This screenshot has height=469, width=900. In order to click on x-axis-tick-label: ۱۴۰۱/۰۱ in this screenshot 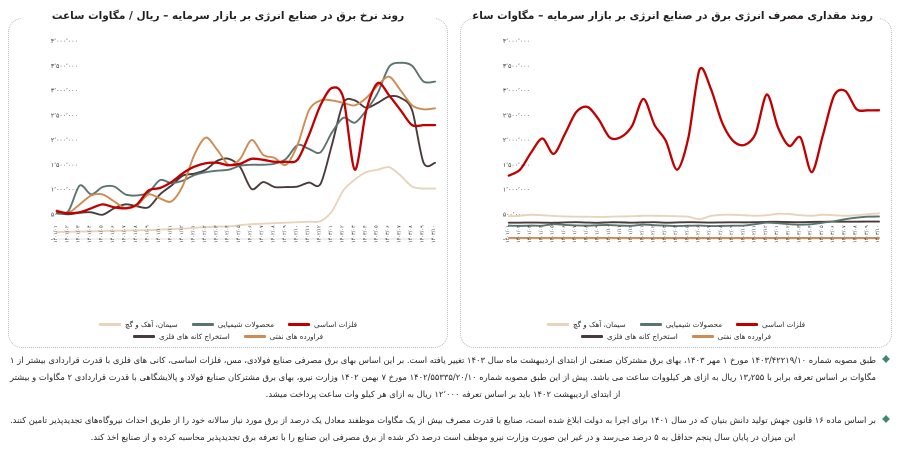, I will do `click(508, 234)`.